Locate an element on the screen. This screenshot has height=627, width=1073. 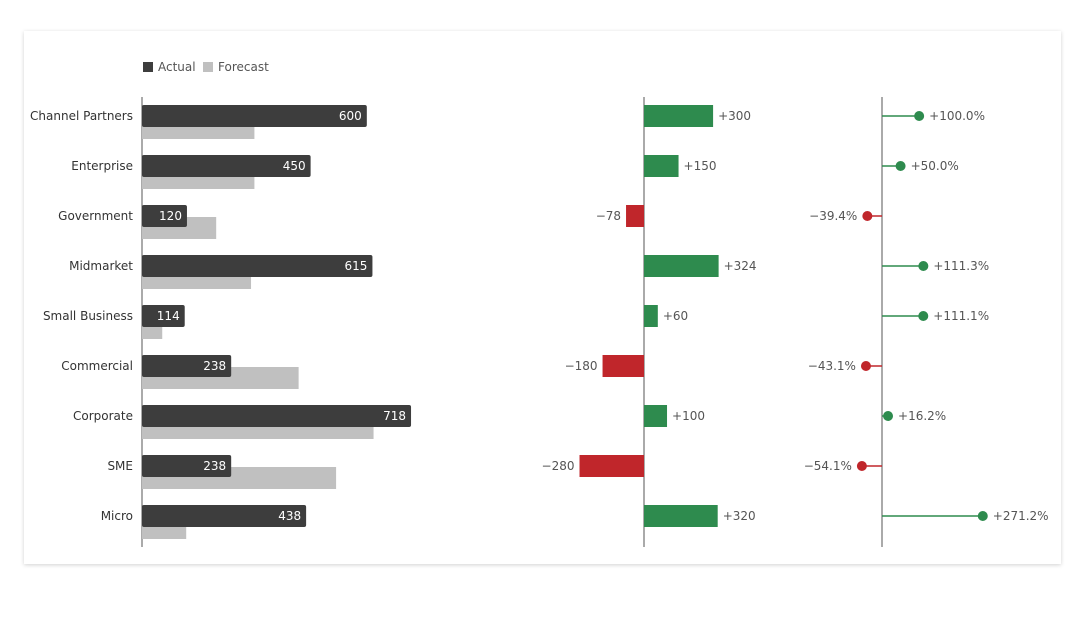
category-label: Government is located at coordinates (95, 216).